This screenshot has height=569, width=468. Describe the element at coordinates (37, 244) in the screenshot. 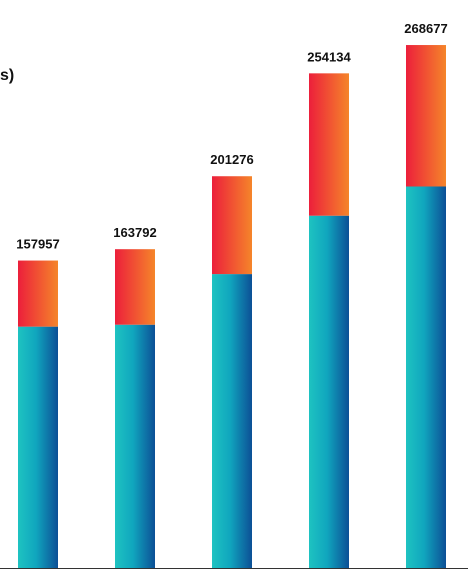

I see `total-label-1: 157957` at that location.